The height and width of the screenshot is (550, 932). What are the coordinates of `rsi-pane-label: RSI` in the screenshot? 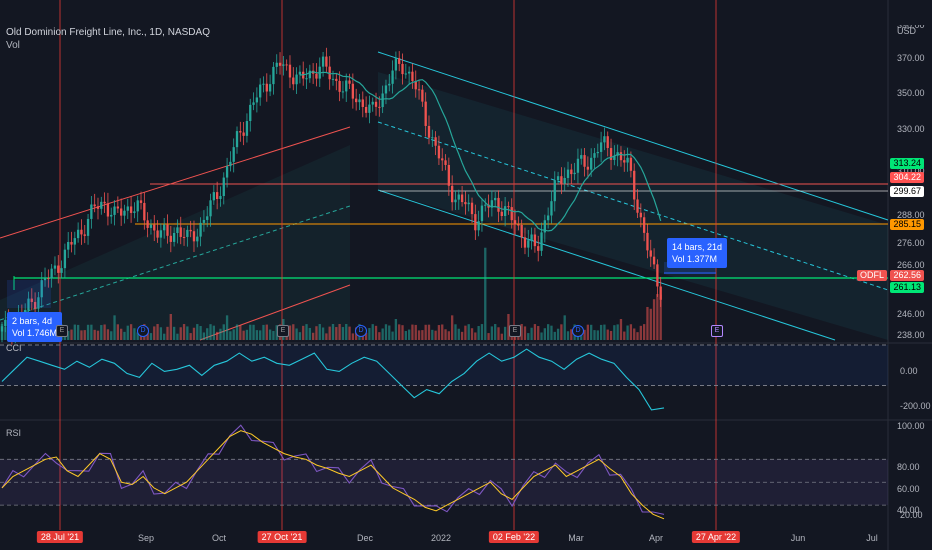 It's located at (14, 433).